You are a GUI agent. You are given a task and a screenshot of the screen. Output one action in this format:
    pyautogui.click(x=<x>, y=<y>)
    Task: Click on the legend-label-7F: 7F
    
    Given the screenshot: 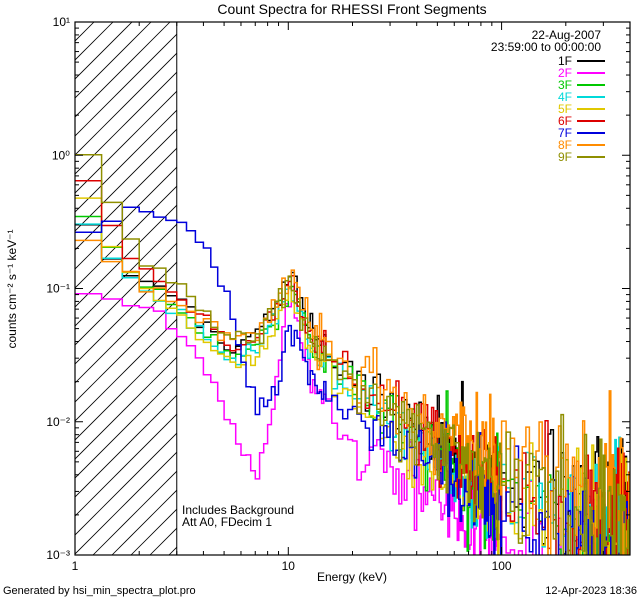 What is the action you would take?
    pyautogui.click(x=565, y=133)
    